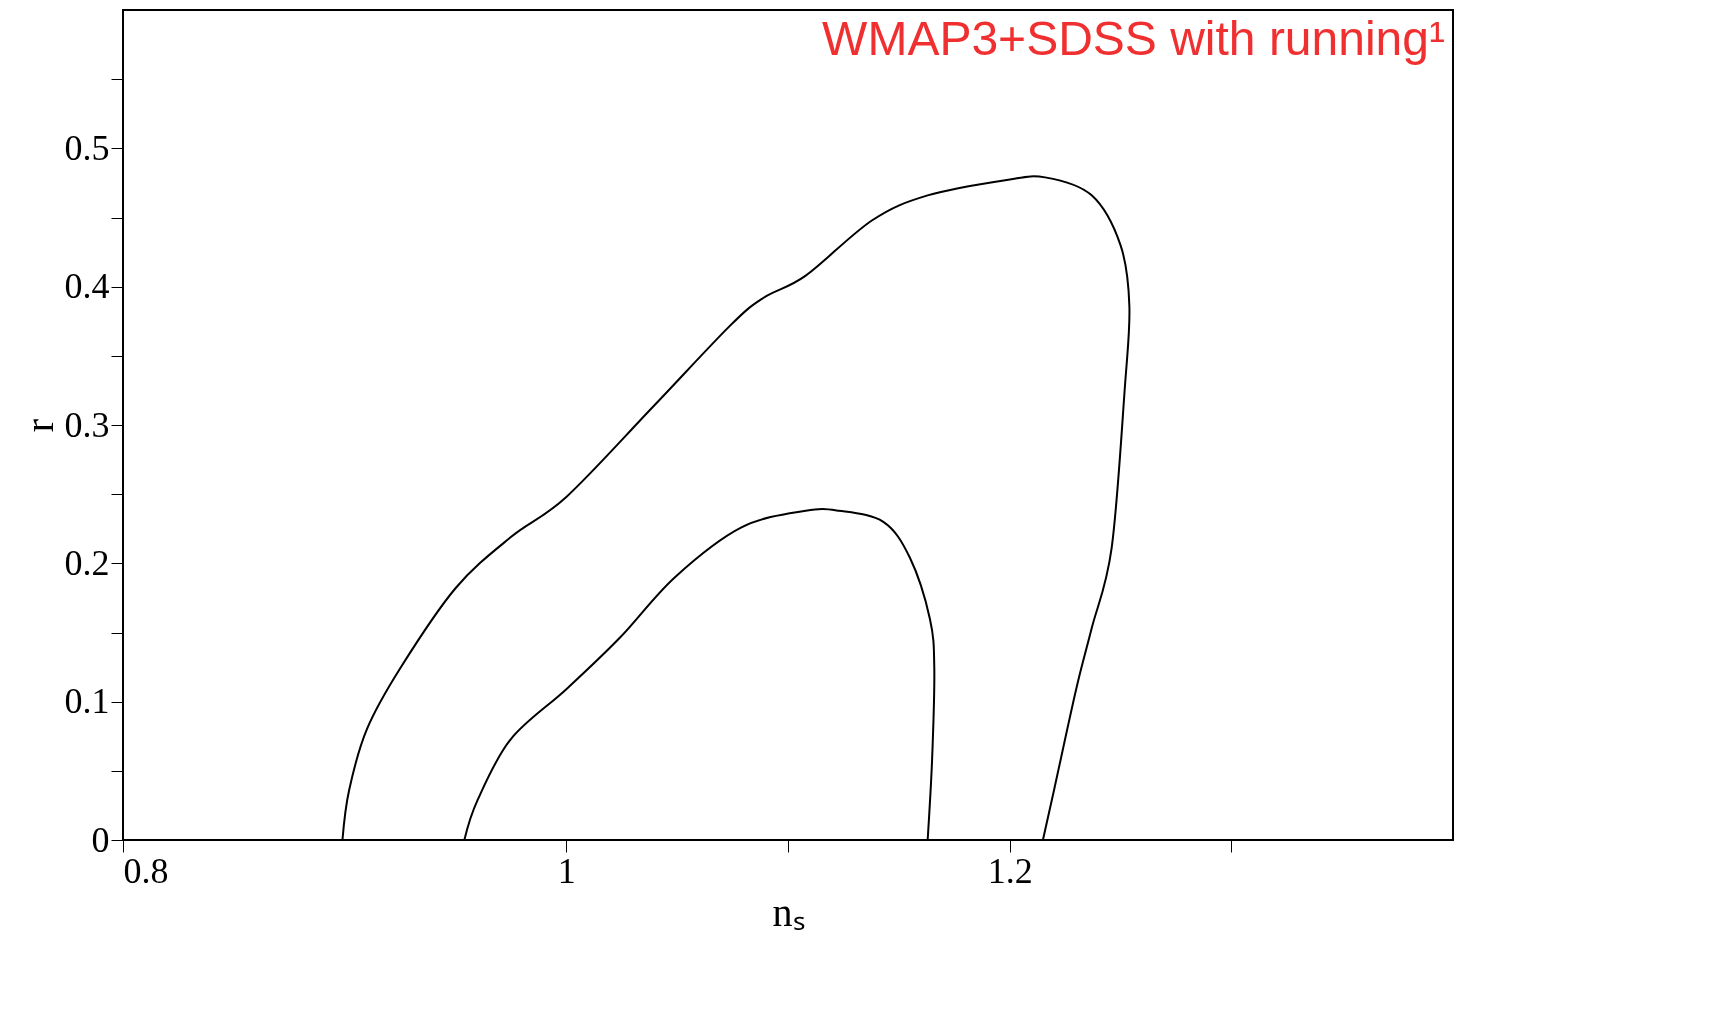  Describe the element at coordinates (146, 870) in the screenshot. I see `x-tick-label: 0.8` at that location.